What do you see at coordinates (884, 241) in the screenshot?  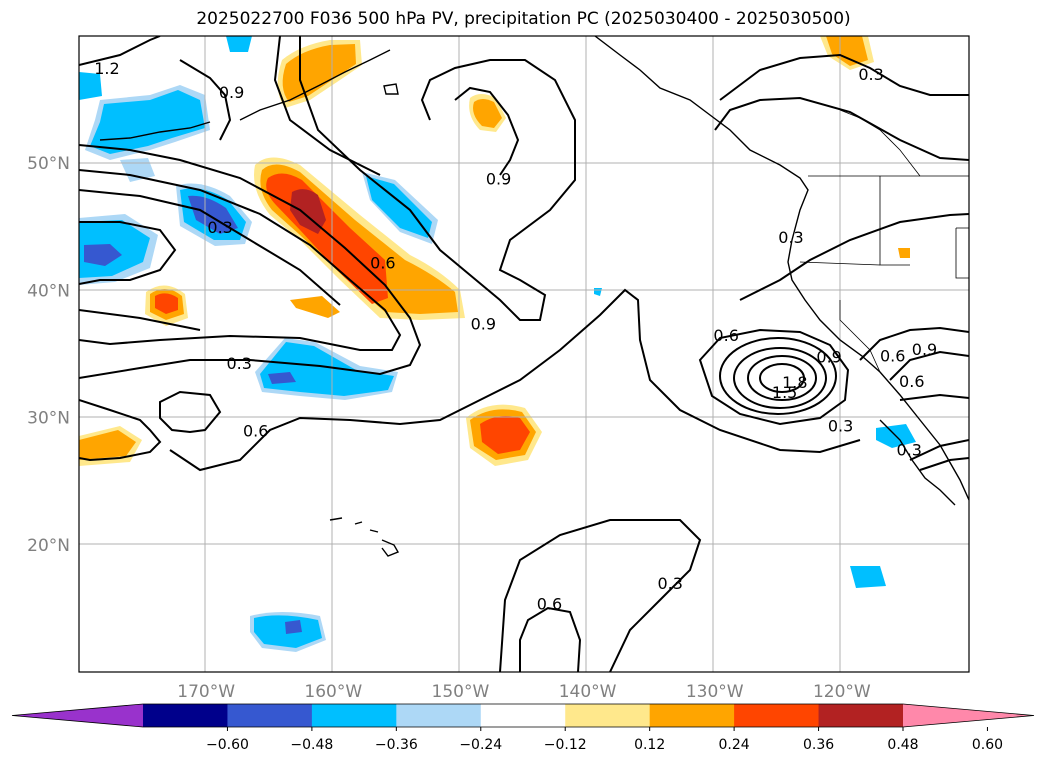 I see `political-borders` at bounding box center [884, 241].